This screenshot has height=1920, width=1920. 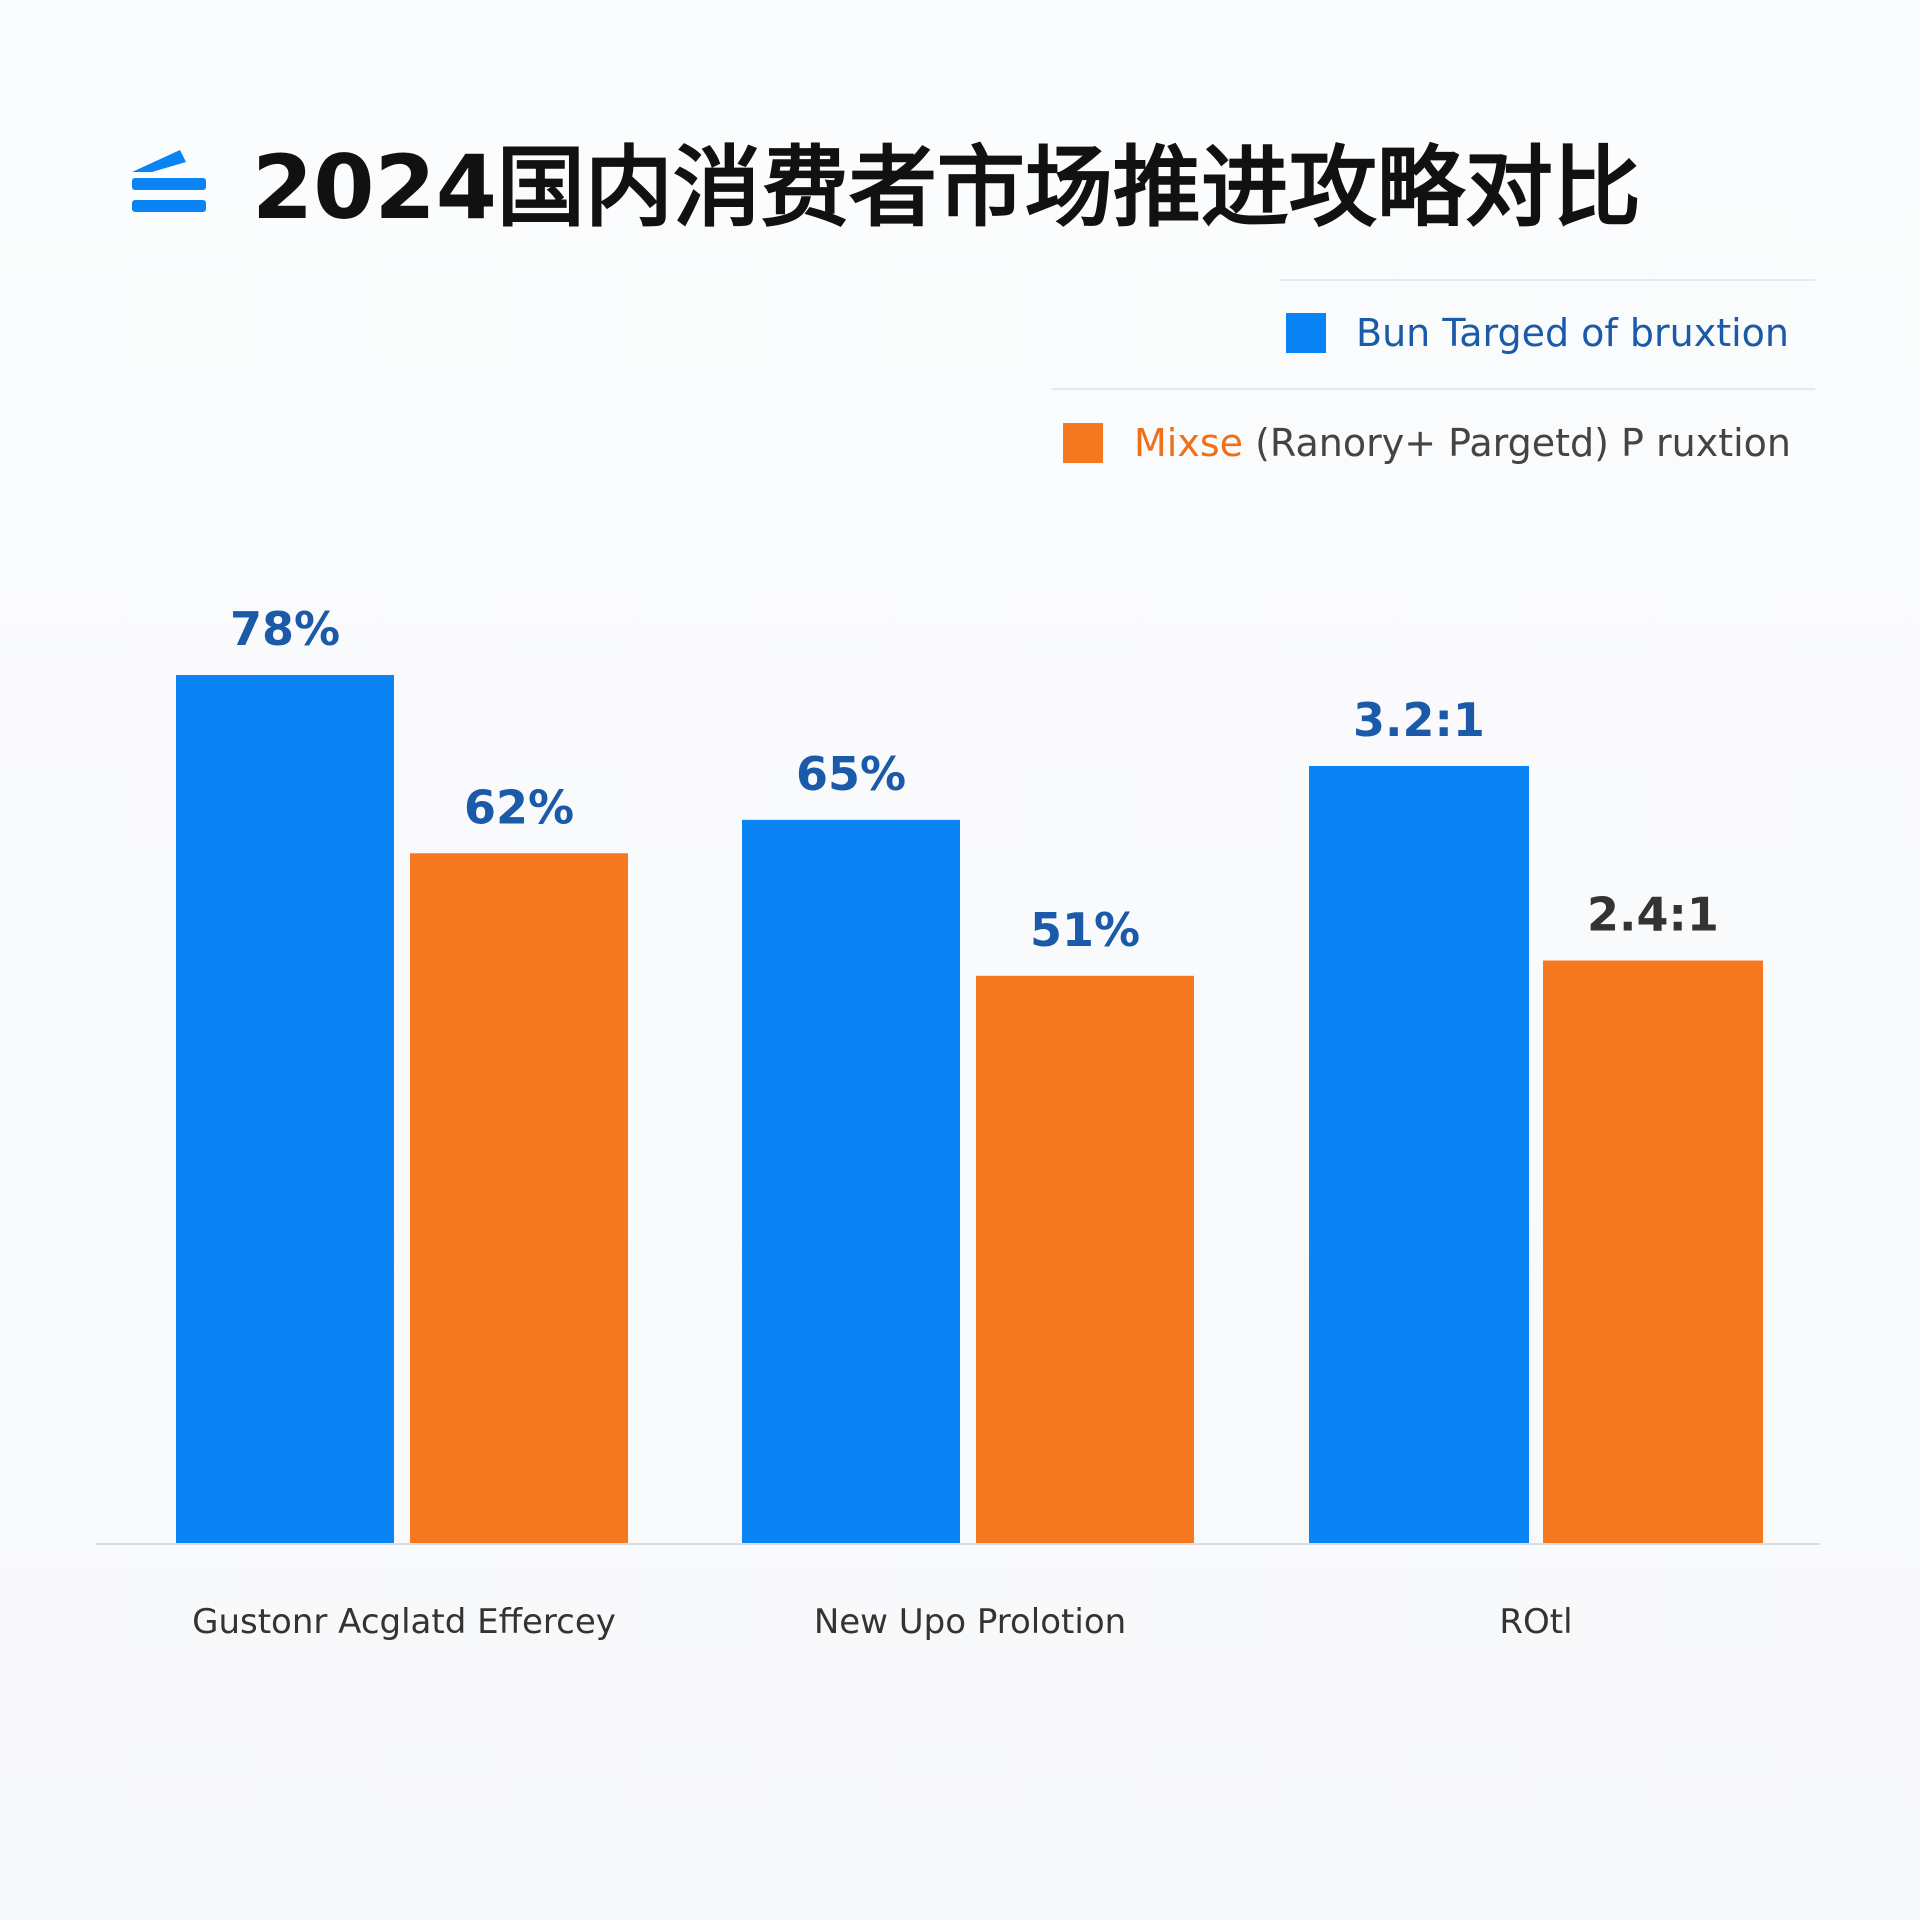 I want to click on legend-label-series-b: Mixse (Ranory+ Pargetd) P ruxtion, so click(x=1462, y=443).